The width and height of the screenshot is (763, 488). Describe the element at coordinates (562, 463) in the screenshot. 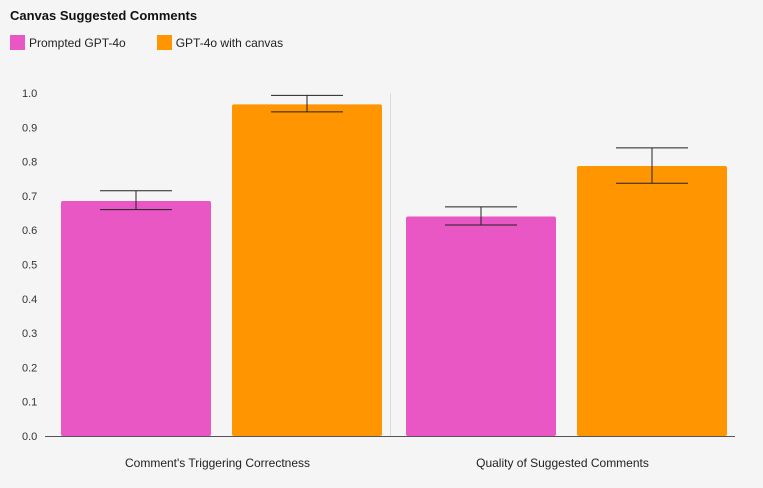

I see `x-category-label: Quality of Suggested Comments` at that location.